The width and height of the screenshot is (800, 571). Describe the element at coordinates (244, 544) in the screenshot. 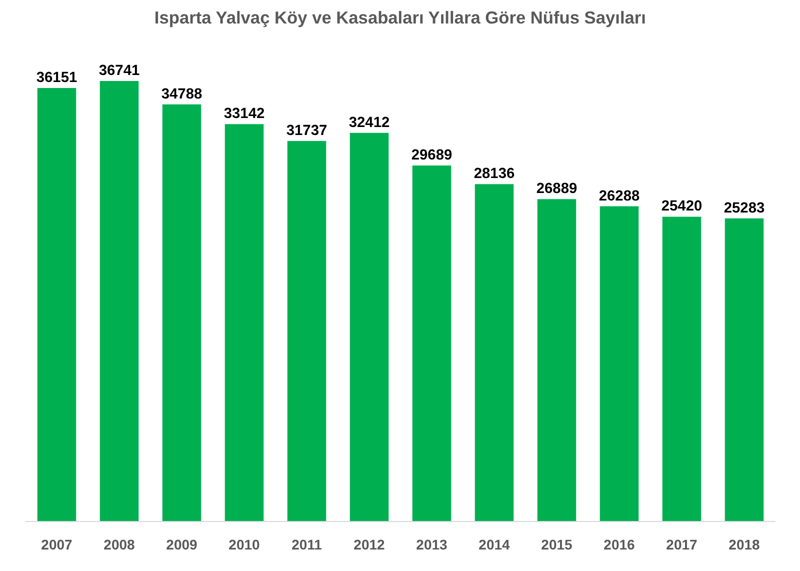

I see `x-tick-label: 2010` at that location.